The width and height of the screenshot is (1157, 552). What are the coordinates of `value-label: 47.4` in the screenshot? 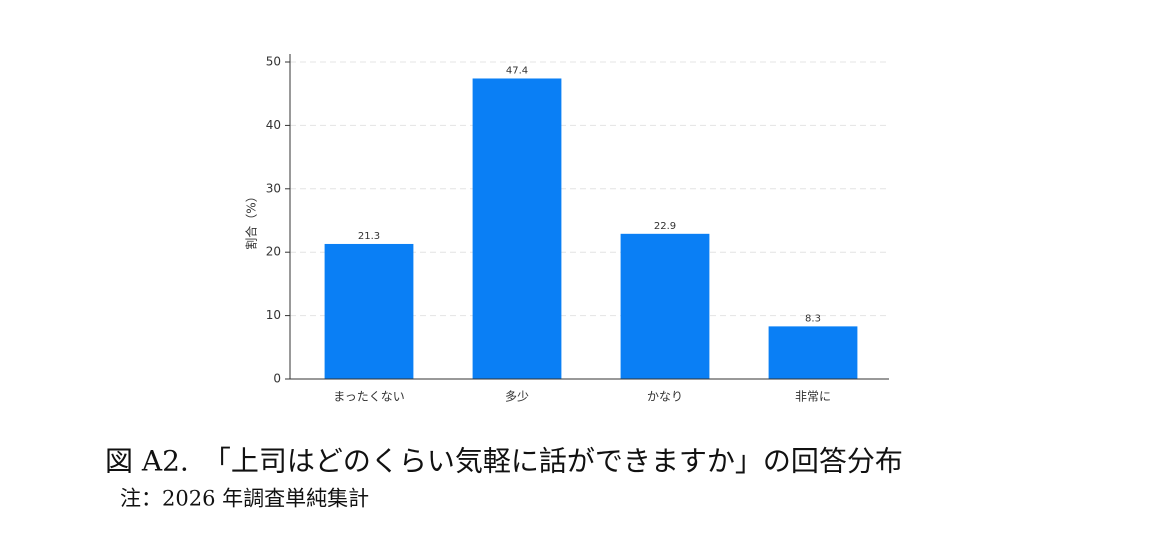 It's located at (517, 70).